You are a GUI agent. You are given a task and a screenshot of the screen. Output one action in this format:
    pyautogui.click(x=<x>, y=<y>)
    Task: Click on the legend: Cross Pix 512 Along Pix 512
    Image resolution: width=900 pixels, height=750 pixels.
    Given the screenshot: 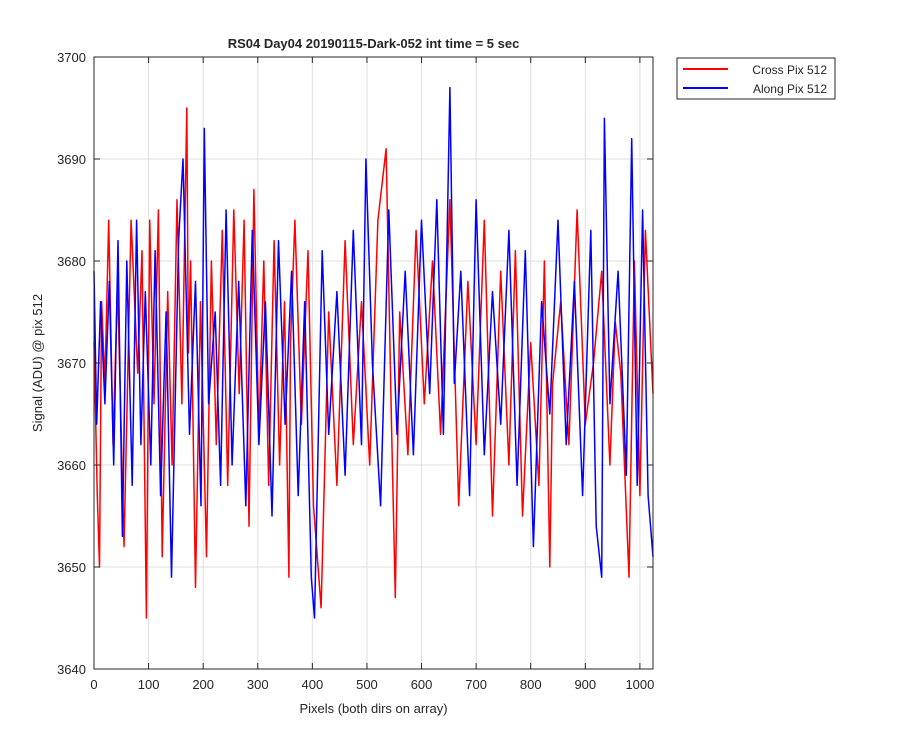 What is the action you would take?
    pyautogui.click(x=756, y=78)
    